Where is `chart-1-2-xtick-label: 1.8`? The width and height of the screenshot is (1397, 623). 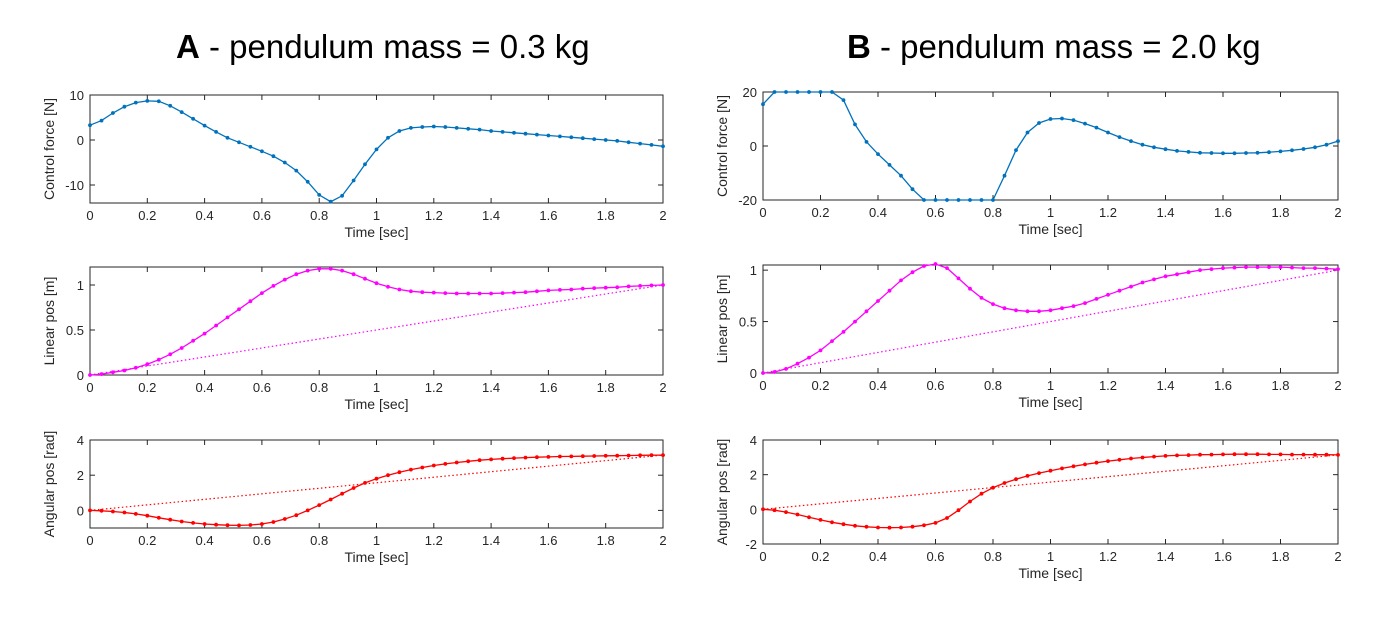 chart-1-2-xtick-label: 1.8 is located at coordinates (1280, 556).